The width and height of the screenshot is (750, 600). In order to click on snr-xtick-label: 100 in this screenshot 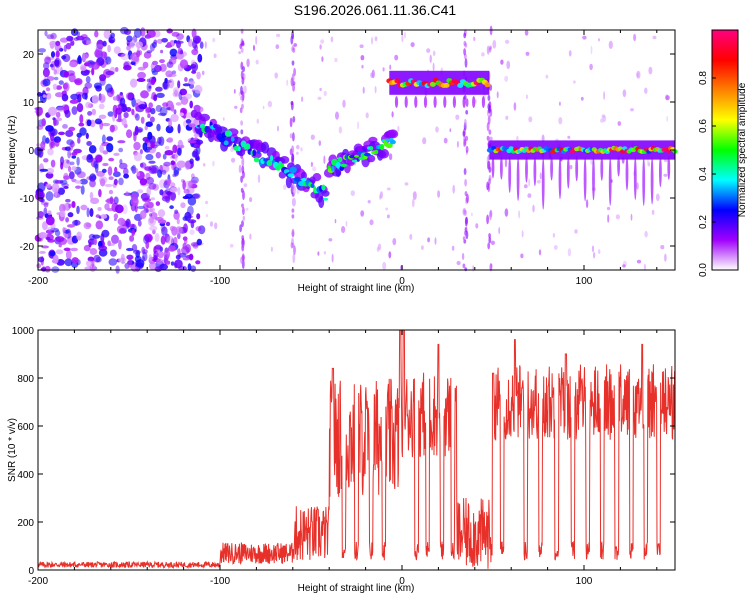, I will do `click(584, 581)`.